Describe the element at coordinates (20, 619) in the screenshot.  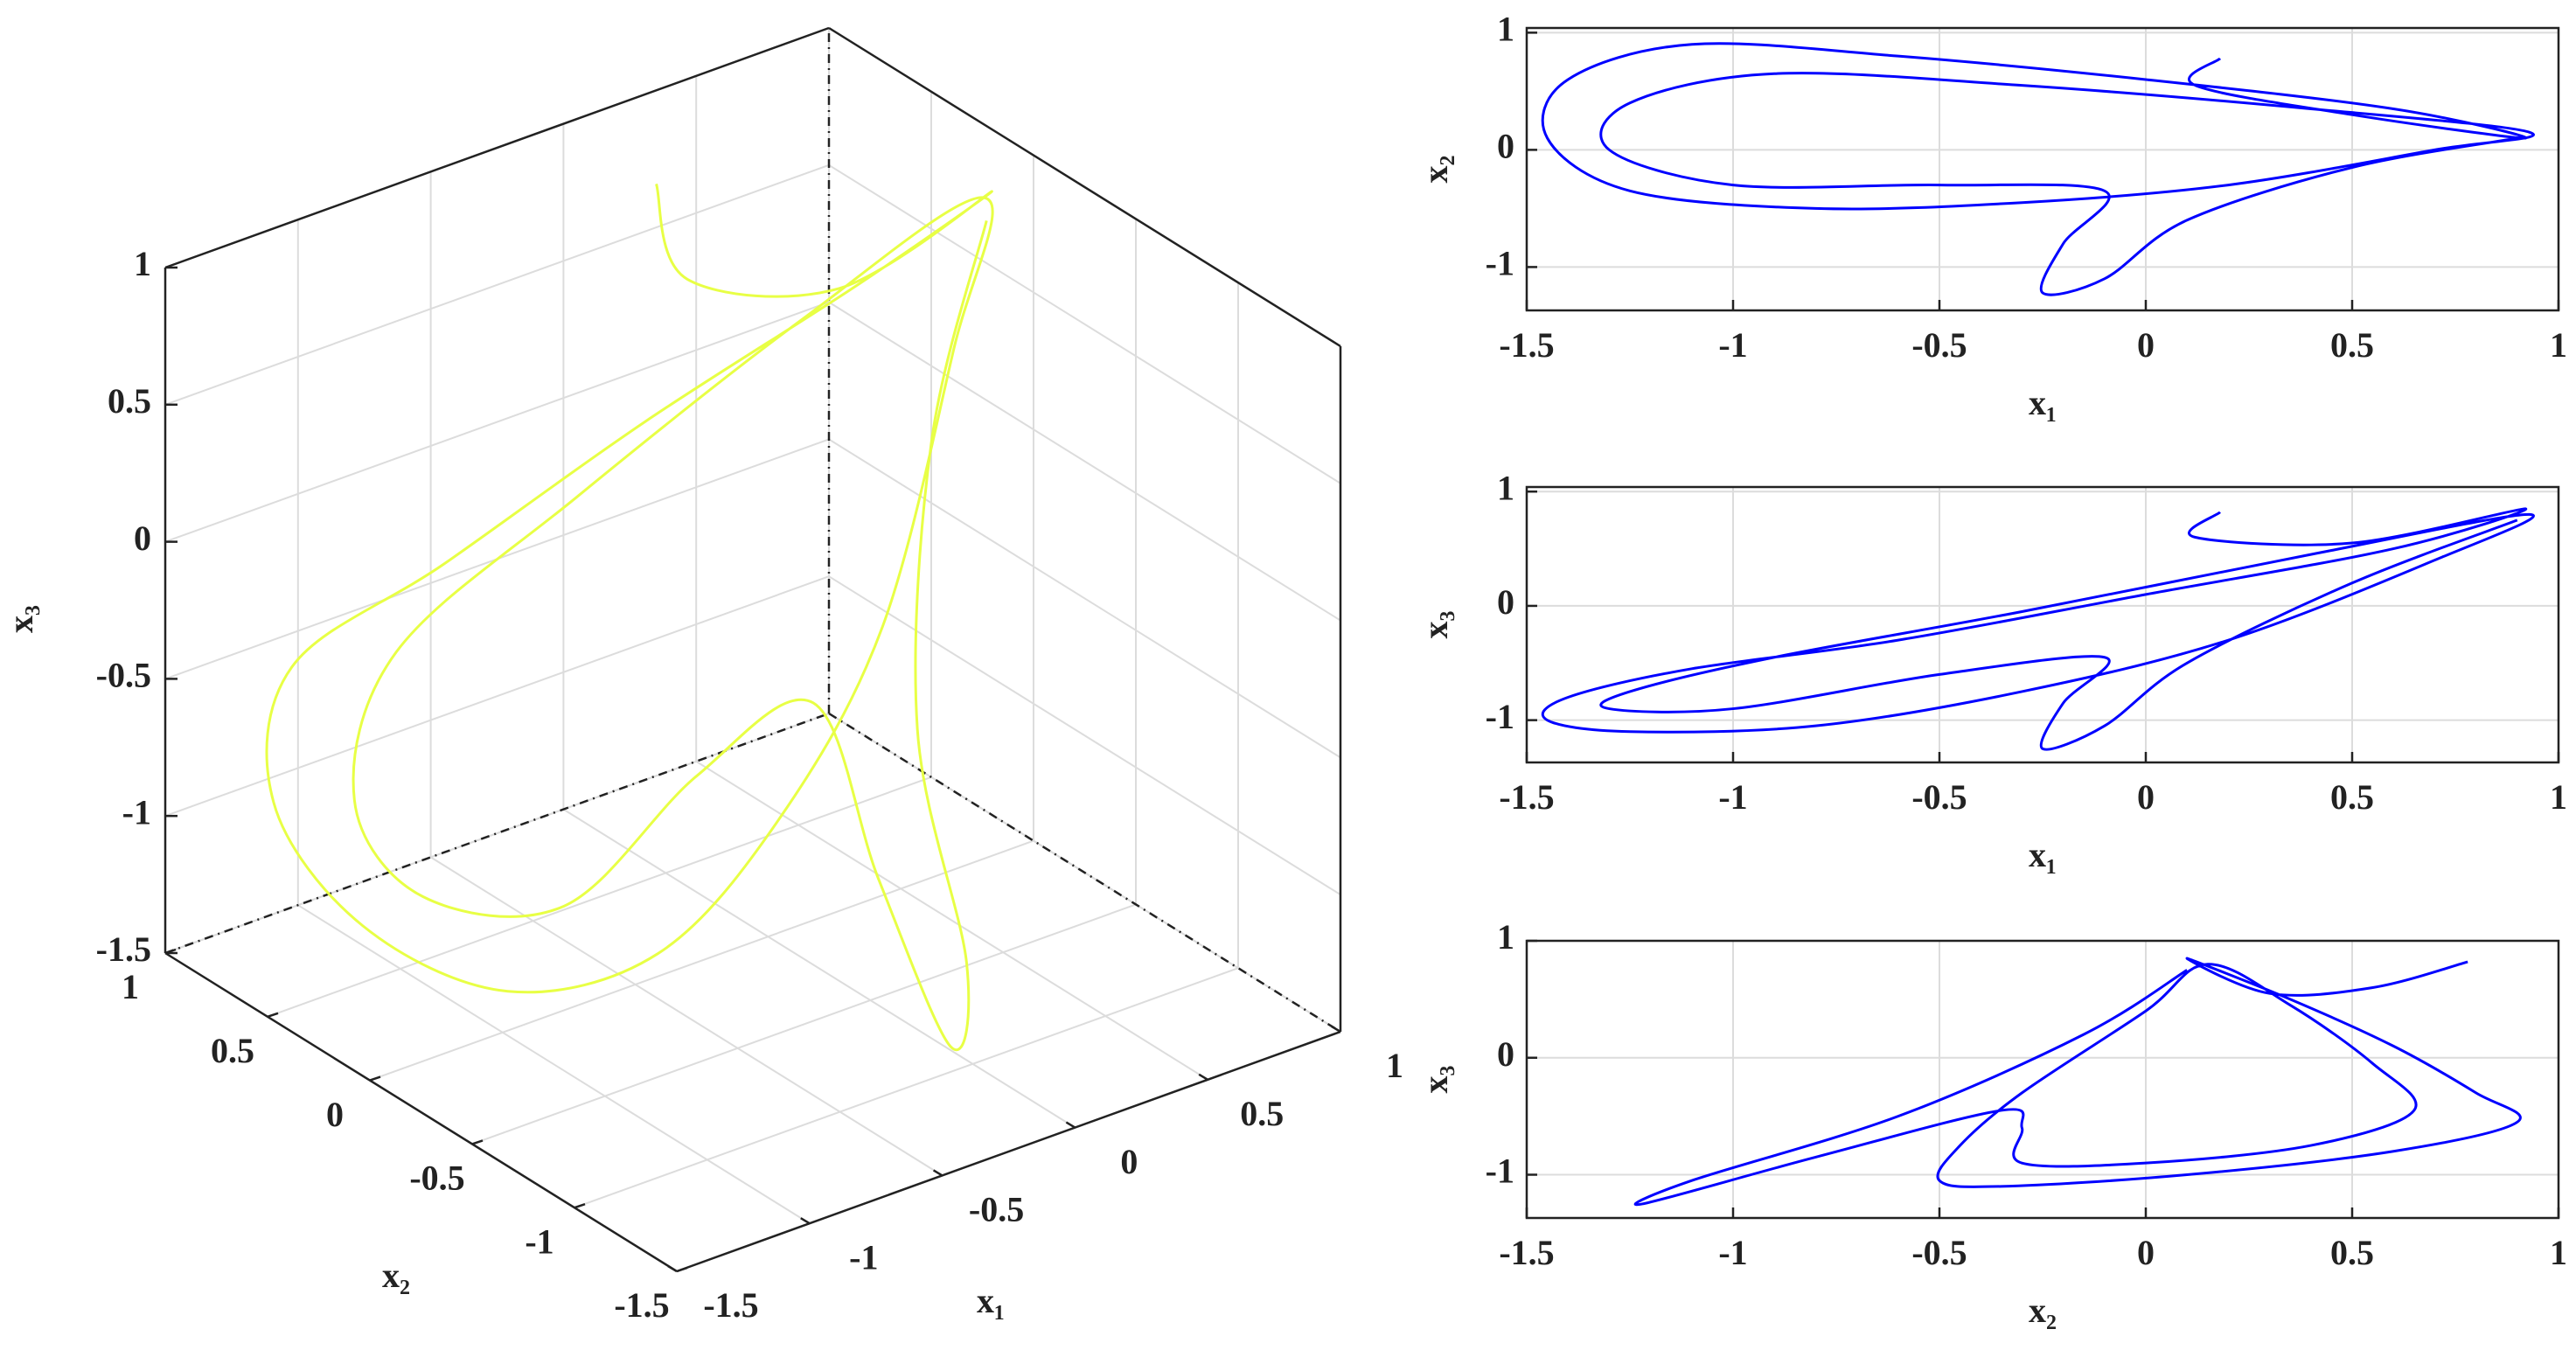
I see `z-axis-label: x₃` at that location.